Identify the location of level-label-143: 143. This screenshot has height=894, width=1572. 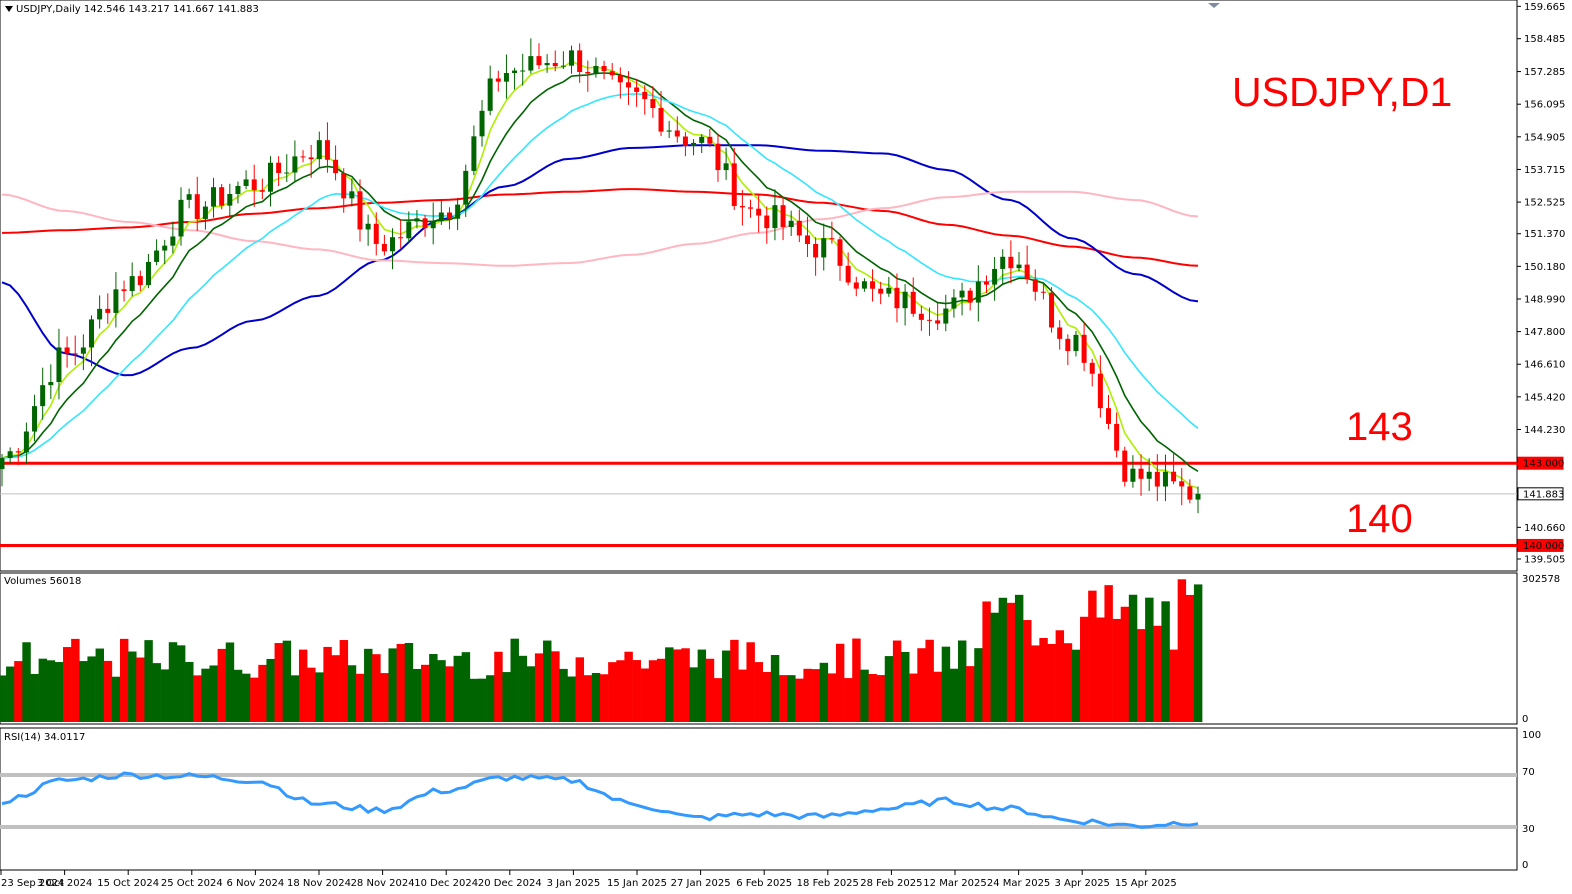
(1379, 427).